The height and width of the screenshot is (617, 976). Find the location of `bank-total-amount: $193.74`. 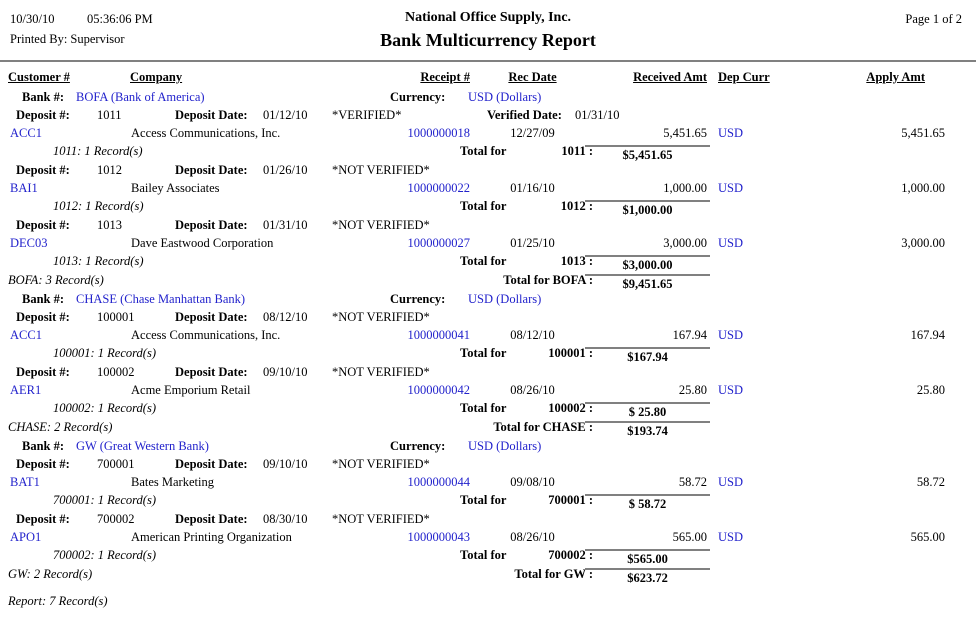

bank-total-amount: $193.74 is located at coordinates (647, 430).